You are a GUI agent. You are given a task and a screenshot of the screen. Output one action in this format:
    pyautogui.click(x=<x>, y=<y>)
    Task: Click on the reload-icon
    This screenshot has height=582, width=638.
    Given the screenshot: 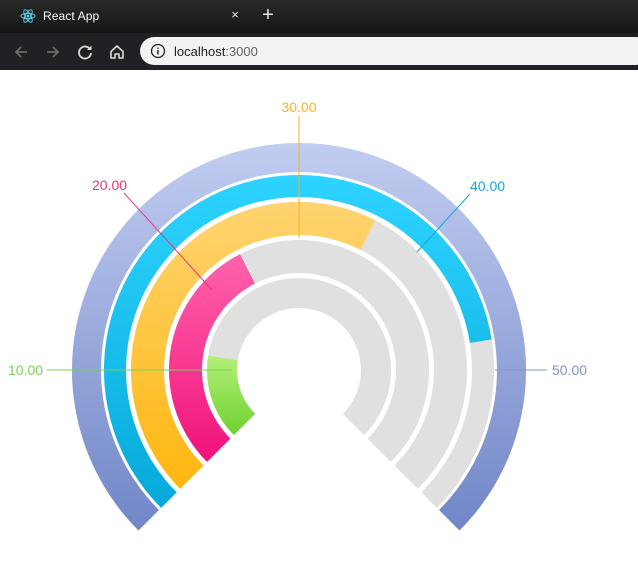 What is the action you would take?
    pyautogui.click(x=85, y=52)
    